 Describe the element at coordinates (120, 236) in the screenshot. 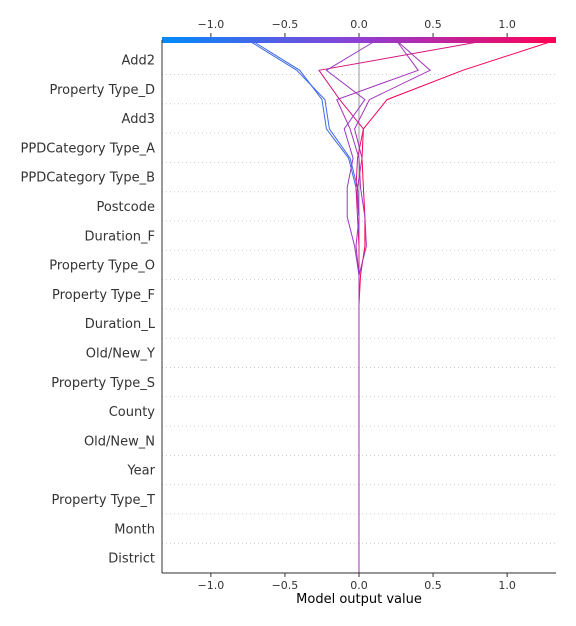

I see `feature-label: Duration_F` at that location.